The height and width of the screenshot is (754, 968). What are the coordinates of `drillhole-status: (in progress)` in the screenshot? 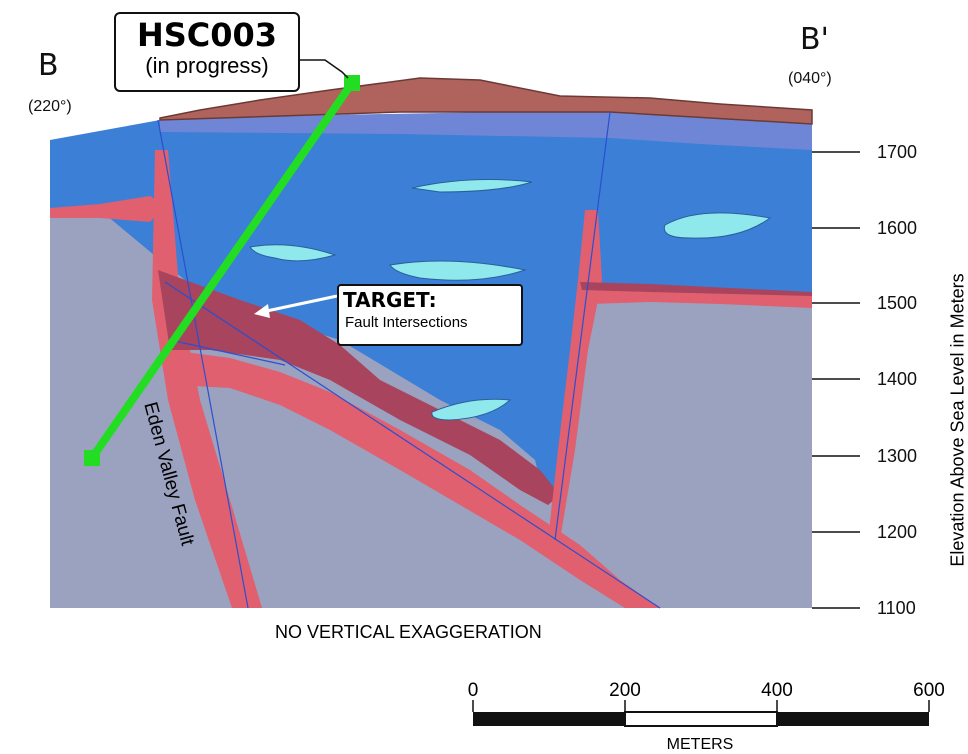 It's located at (207, 66).